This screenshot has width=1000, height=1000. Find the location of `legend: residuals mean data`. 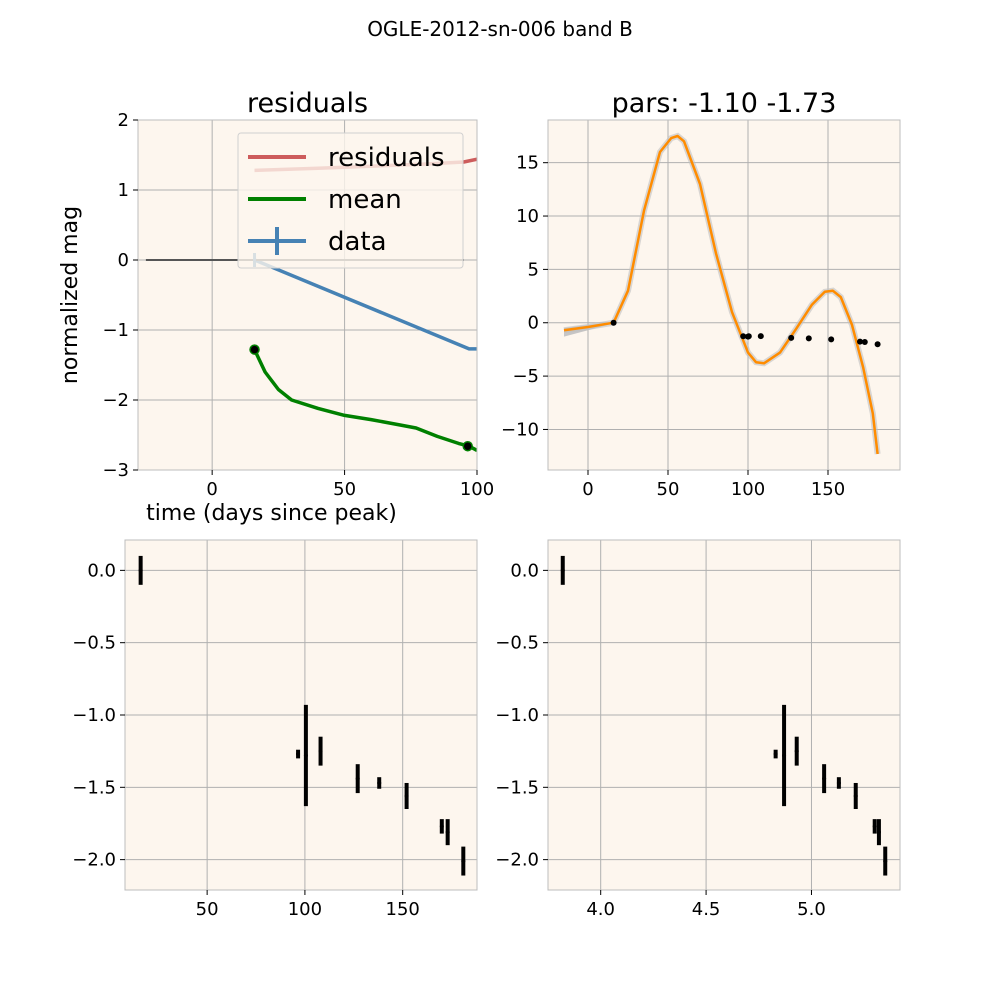

legend: residuals mean data is located at coordinates (350, 200).